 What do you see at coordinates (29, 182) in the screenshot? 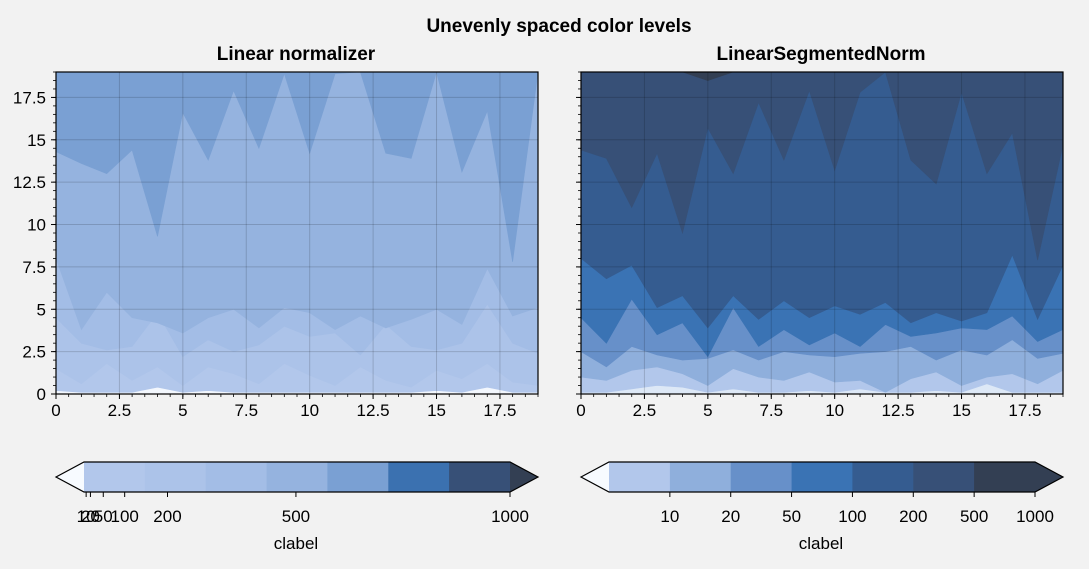
I see `y-tick-label: 12.5` at bounding box center [29, 182].